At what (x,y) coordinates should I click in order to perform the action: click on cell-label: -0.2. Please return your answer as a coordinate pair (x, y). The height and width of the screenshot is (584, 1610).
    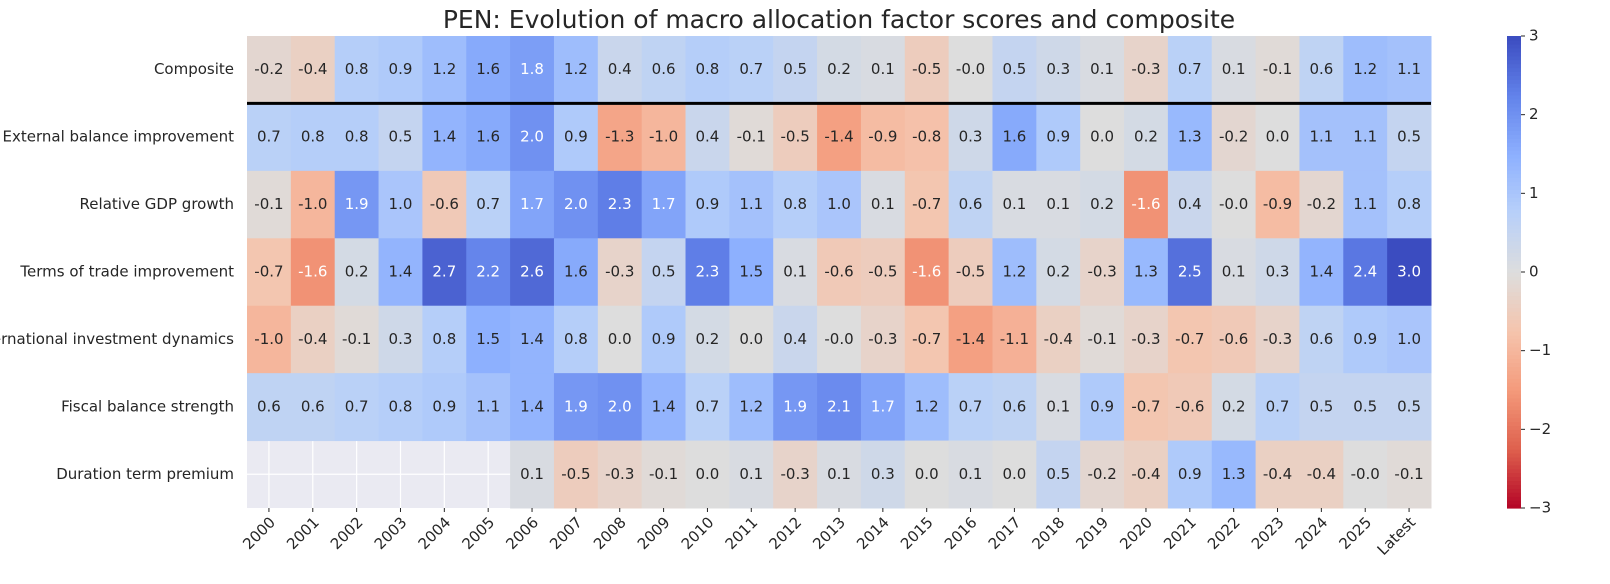
    Looking at the image, I should click on (1233, 137).